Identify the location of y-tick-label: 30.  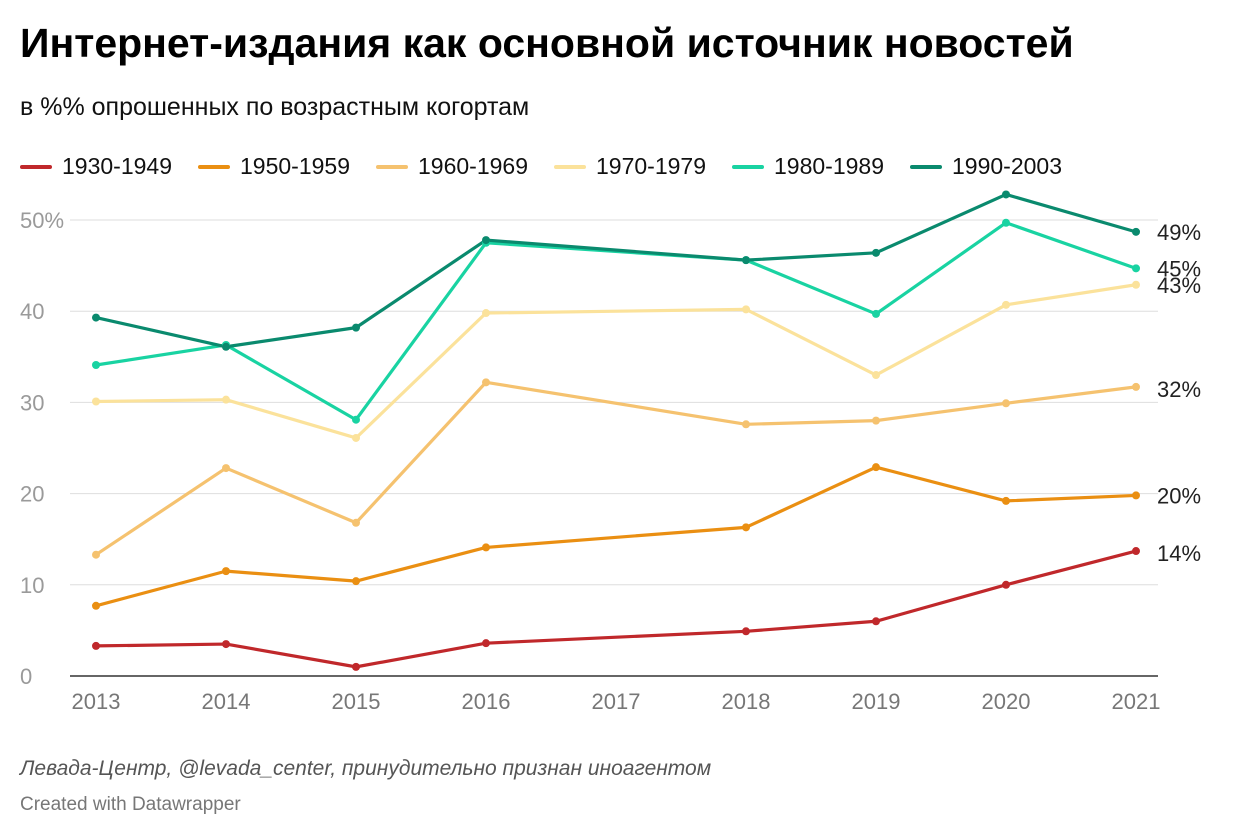
(32, 402).